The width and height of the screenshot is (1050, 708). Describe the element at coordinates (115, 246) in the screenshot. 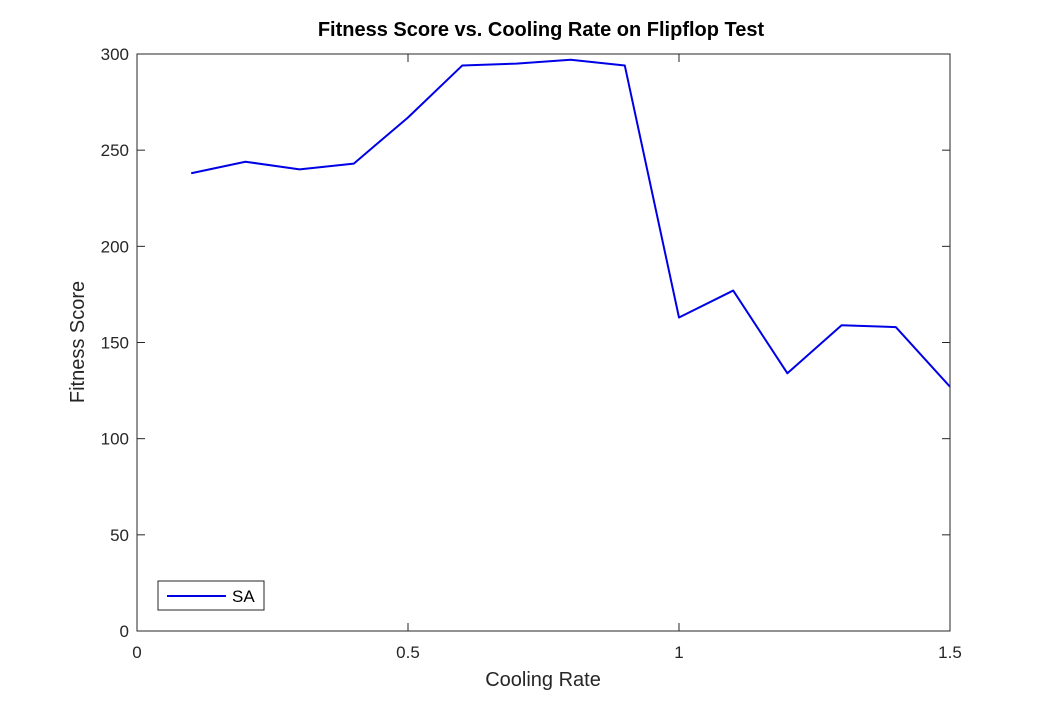

I see `y-tick-label: 200` at that location.